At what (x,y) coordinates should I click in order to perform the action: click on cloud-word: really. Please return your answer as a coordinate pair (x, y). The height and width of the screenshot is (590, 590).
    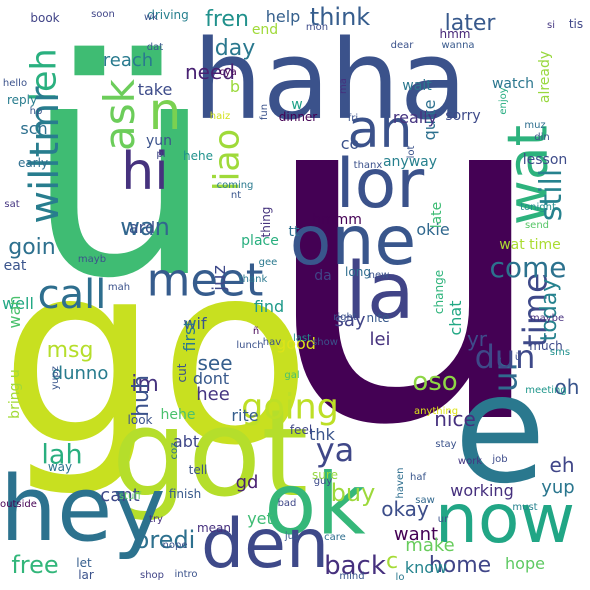
    Looking at the image, I should click on (415, 117).